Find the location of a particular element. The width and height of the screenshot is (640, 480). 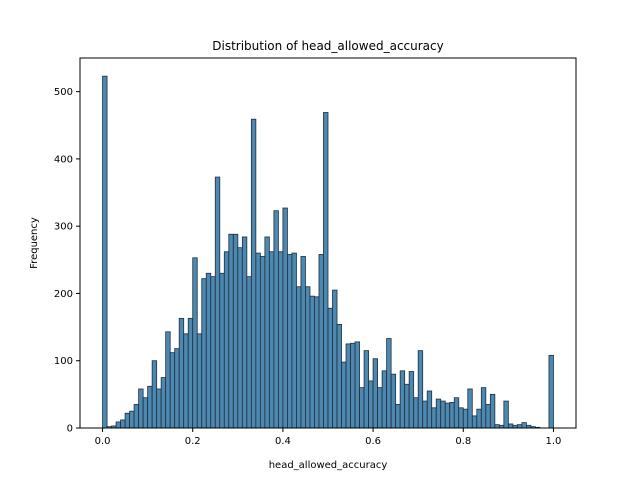

x-axis-label: head_allowed_accuracy is located at coordinates (328, 465).